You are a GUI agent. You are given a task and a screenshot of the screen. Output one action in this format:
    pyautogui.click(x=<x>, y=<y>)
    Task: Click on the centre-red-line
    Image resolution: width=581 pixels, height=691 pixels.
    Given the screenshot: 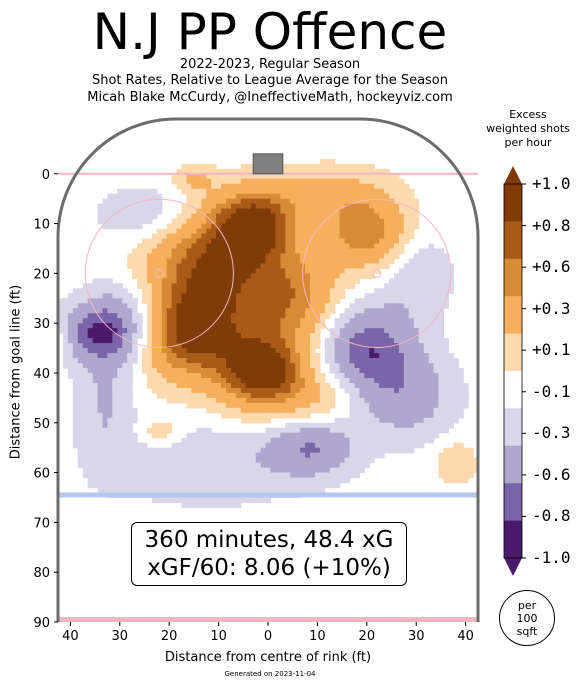 What is the action you would take?
    pyautogui.click(x=268, y=620)
    